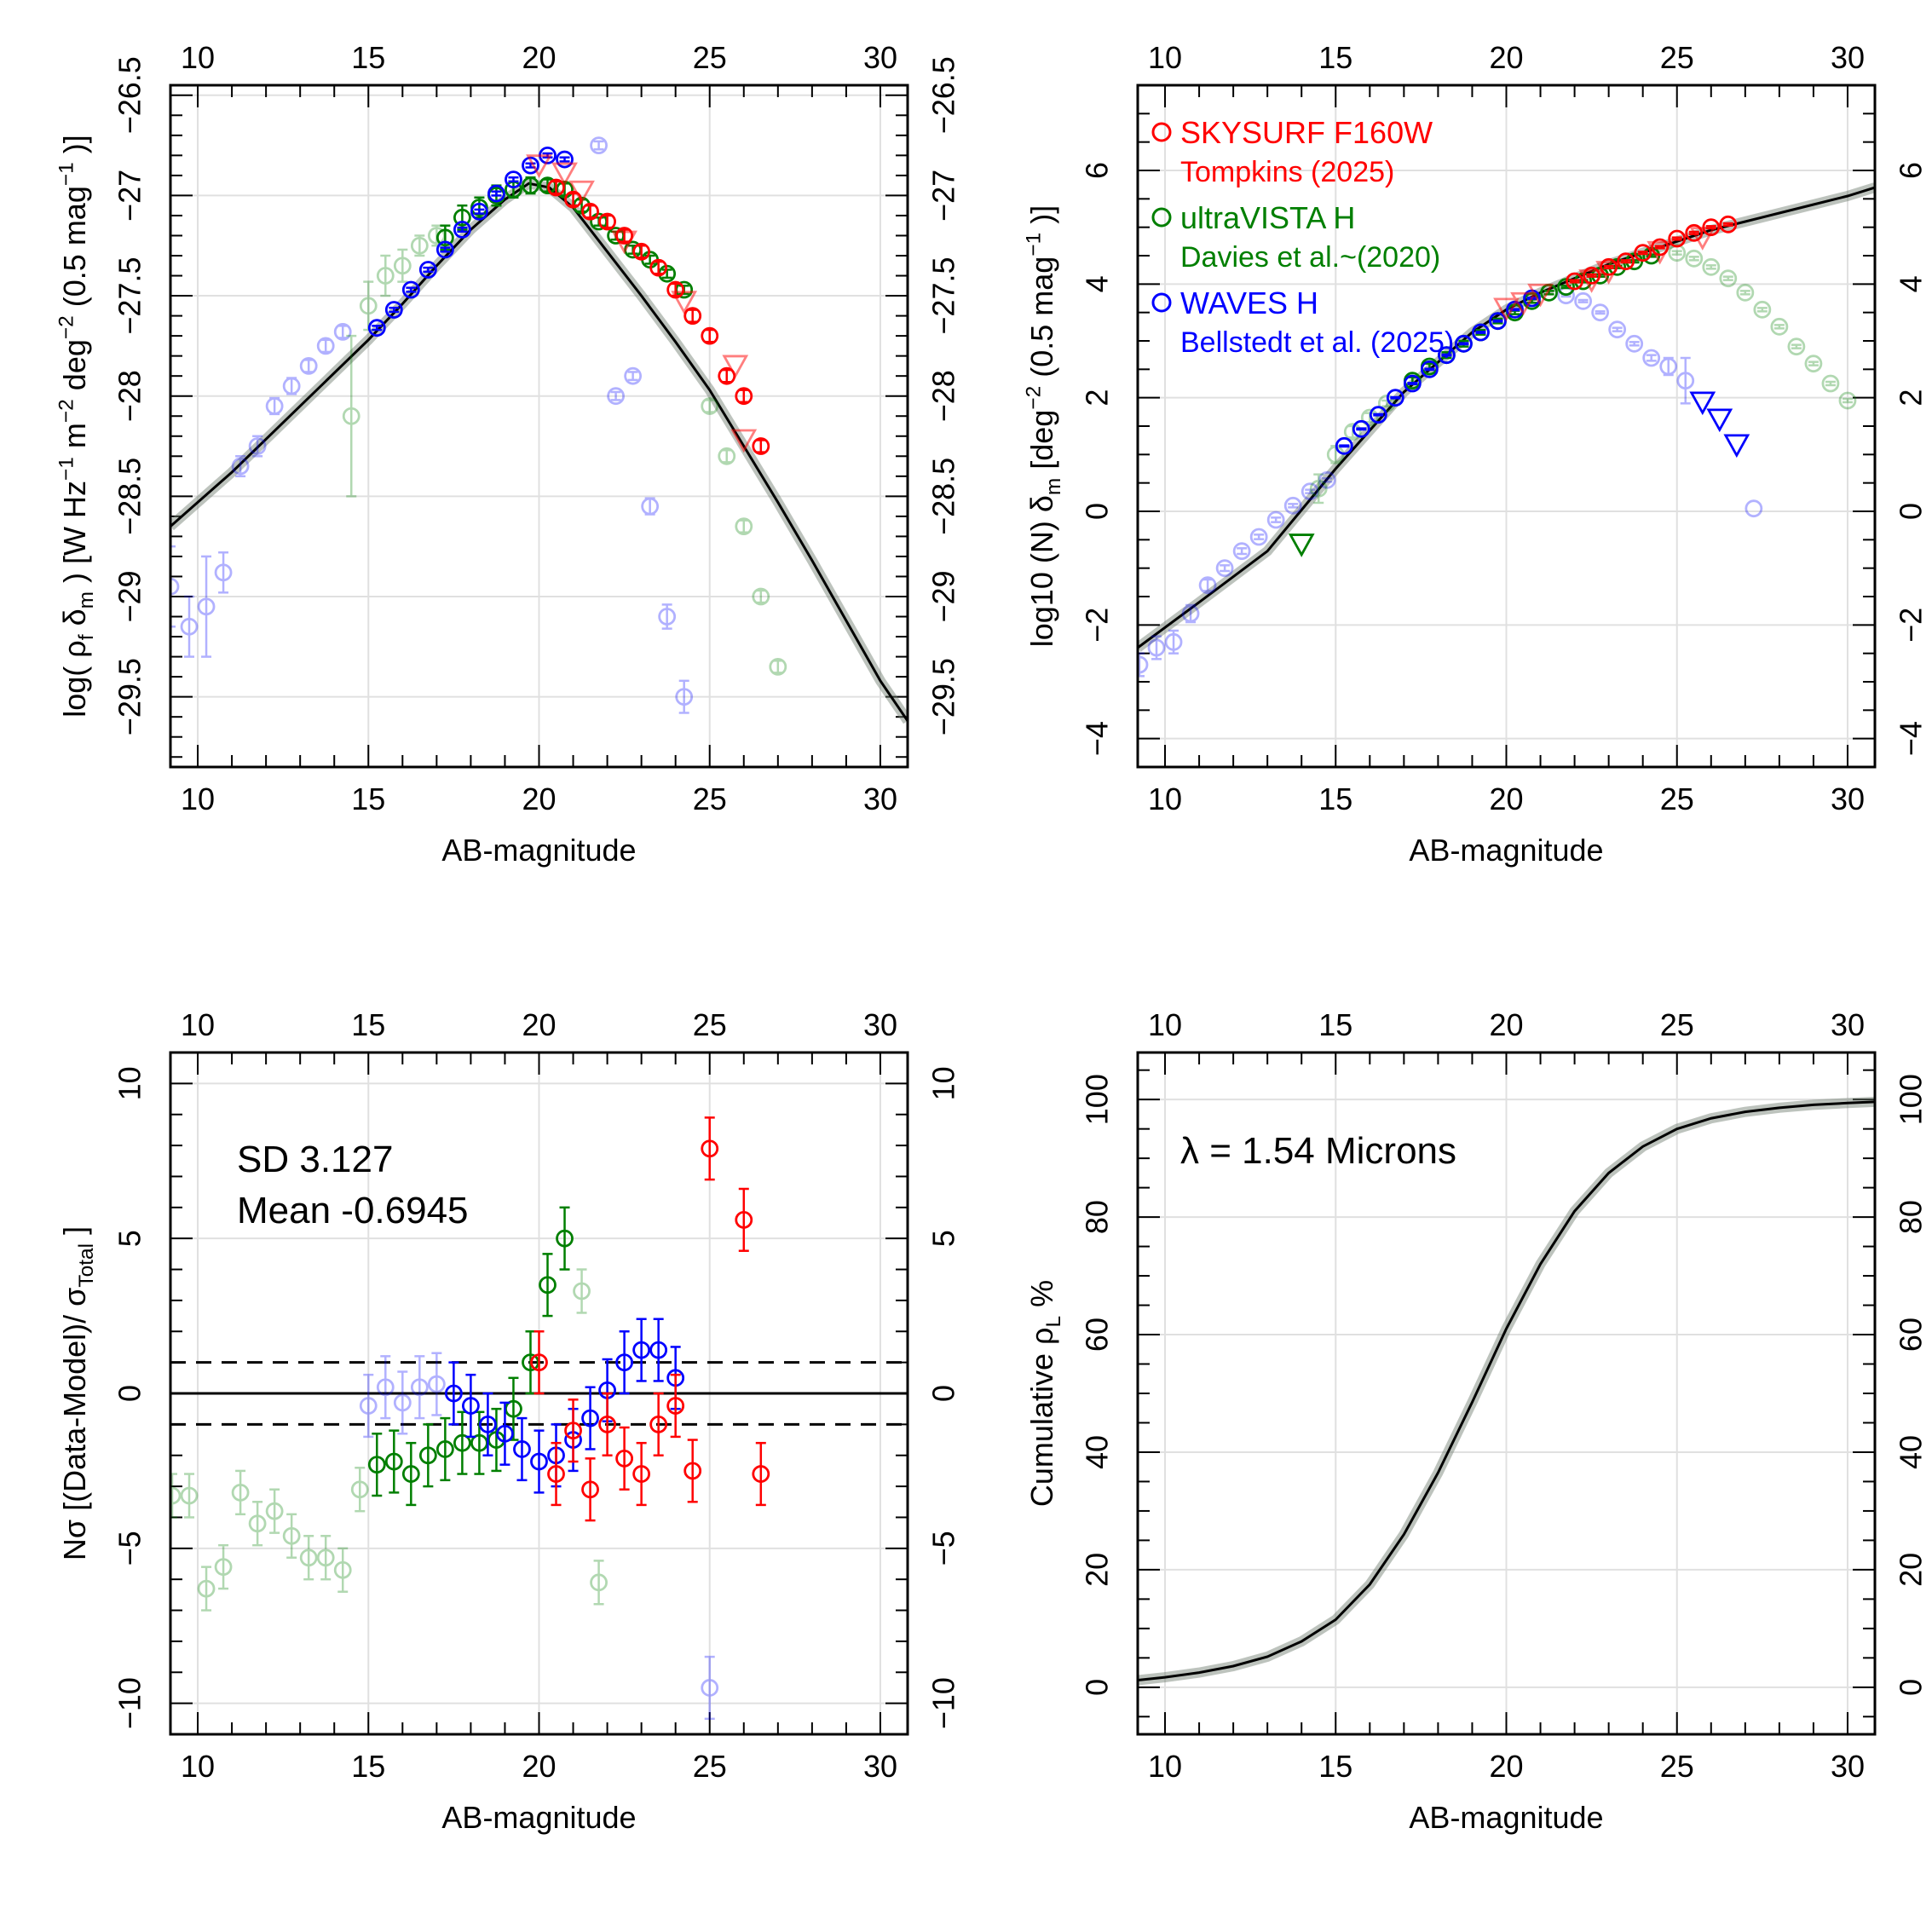  I want to click on x-tick-label-top: 30, so click(880, 58).